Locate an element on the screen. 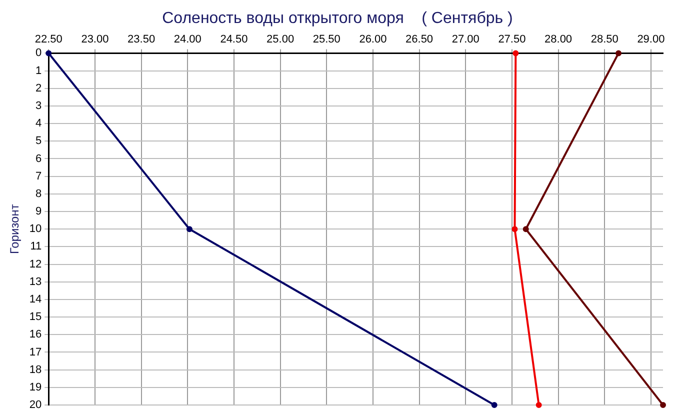 Image resolution: width=675 pixels, height=419 pixels. y-tick-label: 14 is located at coordinates (35, 299).